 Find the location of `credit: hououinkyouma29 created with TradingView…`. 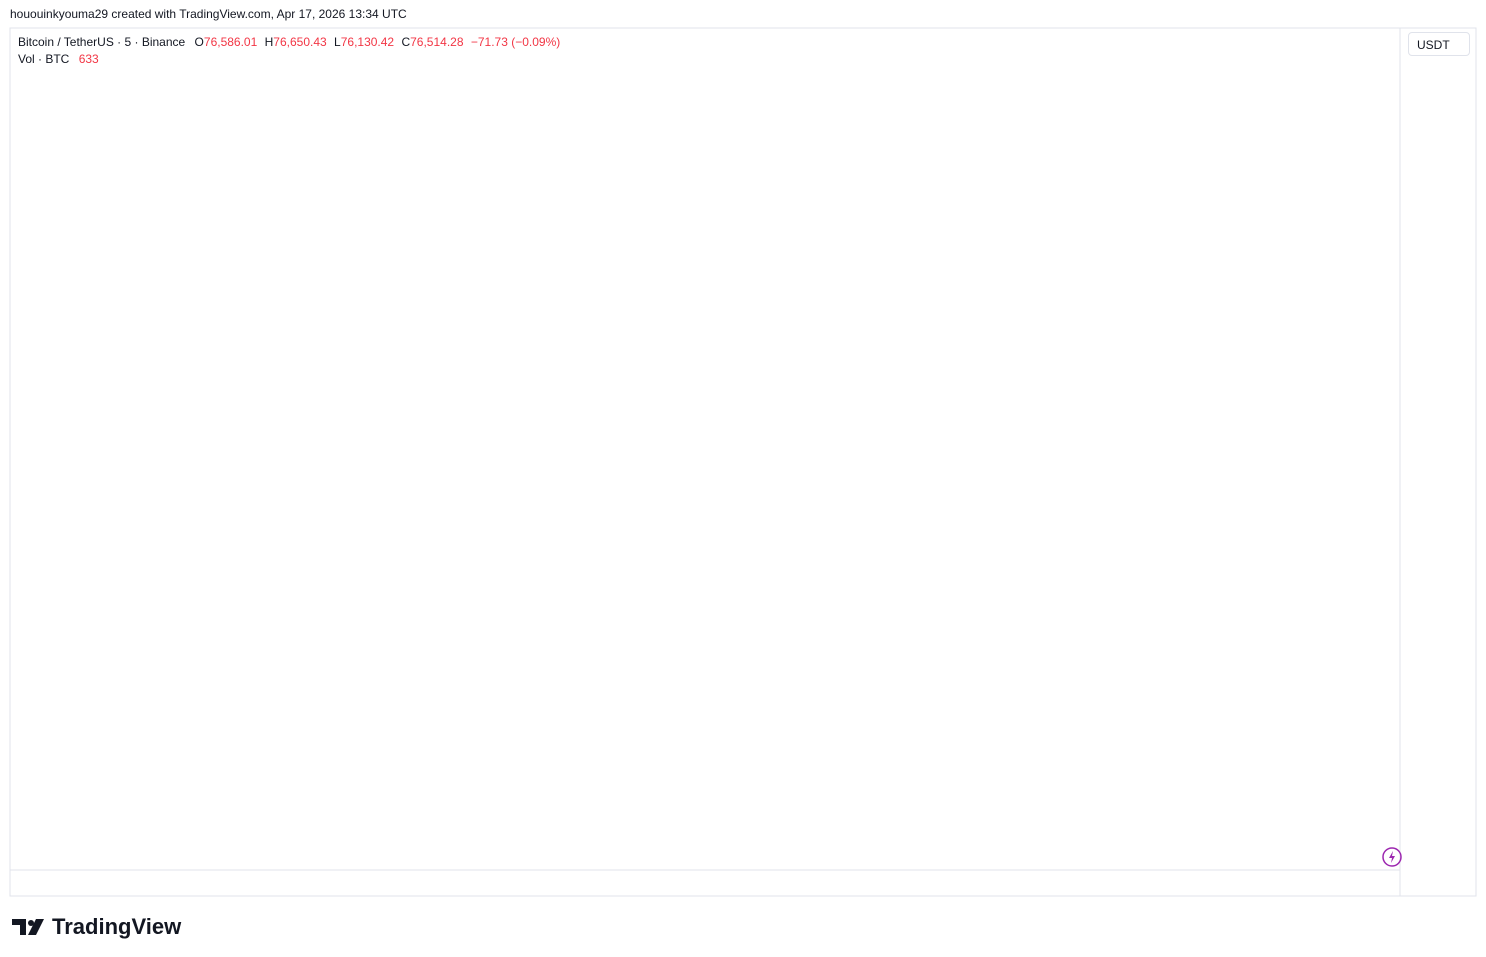

credit: hououinkyouma29 created with TradingView… is located at coordinates (208, 14).